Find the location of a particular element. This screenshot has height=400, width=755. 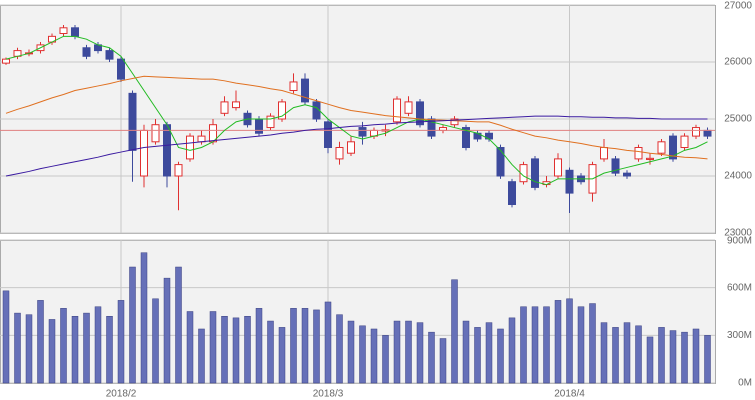

x-tick-label: 2018/3 is located at coordinates (328, 394).